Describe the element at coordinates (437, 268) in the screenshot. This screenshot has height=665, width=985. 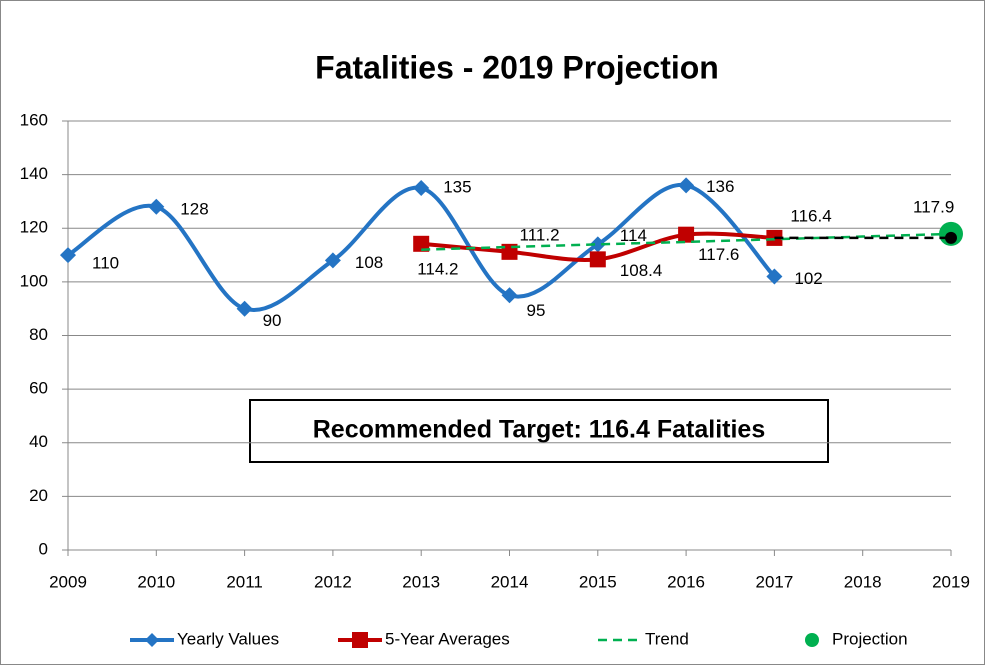
I see `data-label: 114.2` at that location.